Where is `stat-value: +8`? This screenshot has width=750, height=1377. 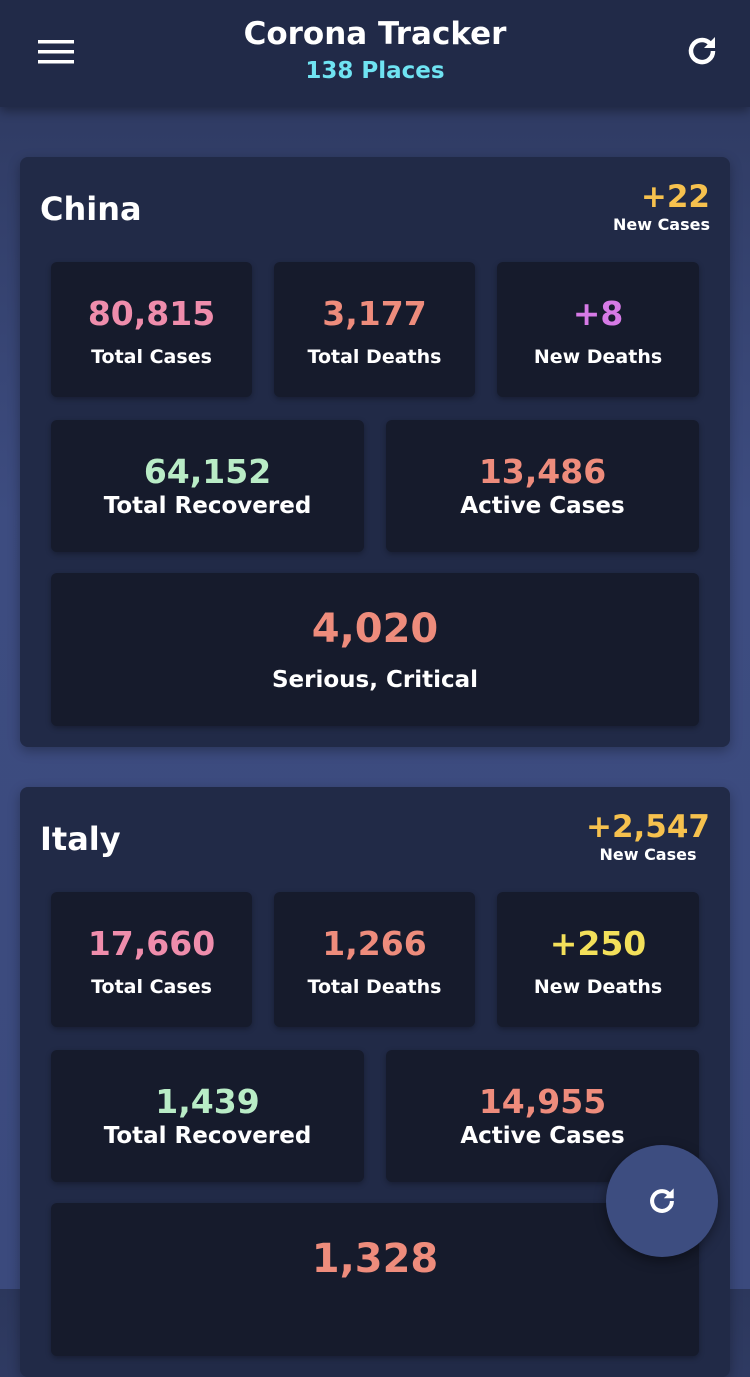
stat-value: +8 is located at coordinates (598, 313).